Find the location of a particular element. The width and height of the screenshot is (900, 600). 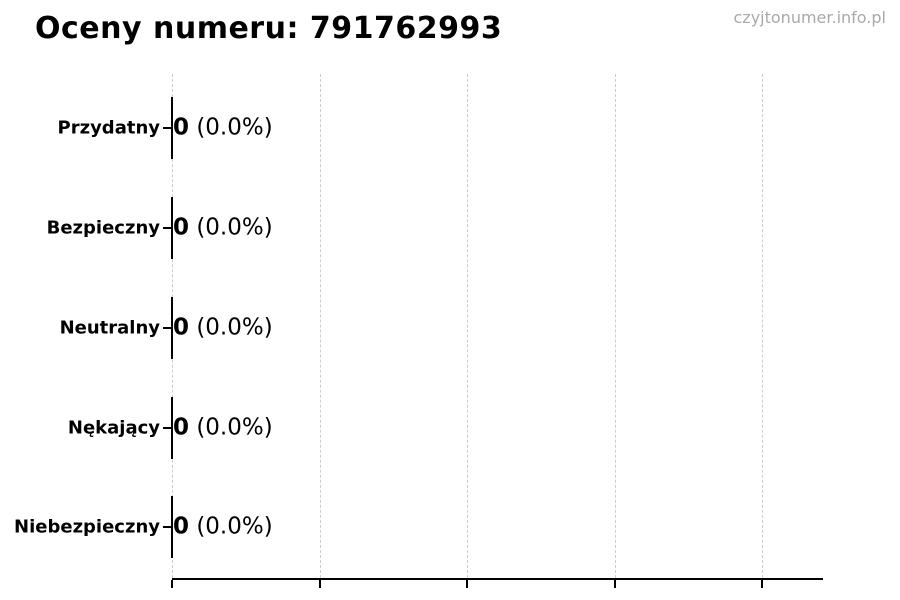

bar-przydatny is located at coordinates (172, 128).